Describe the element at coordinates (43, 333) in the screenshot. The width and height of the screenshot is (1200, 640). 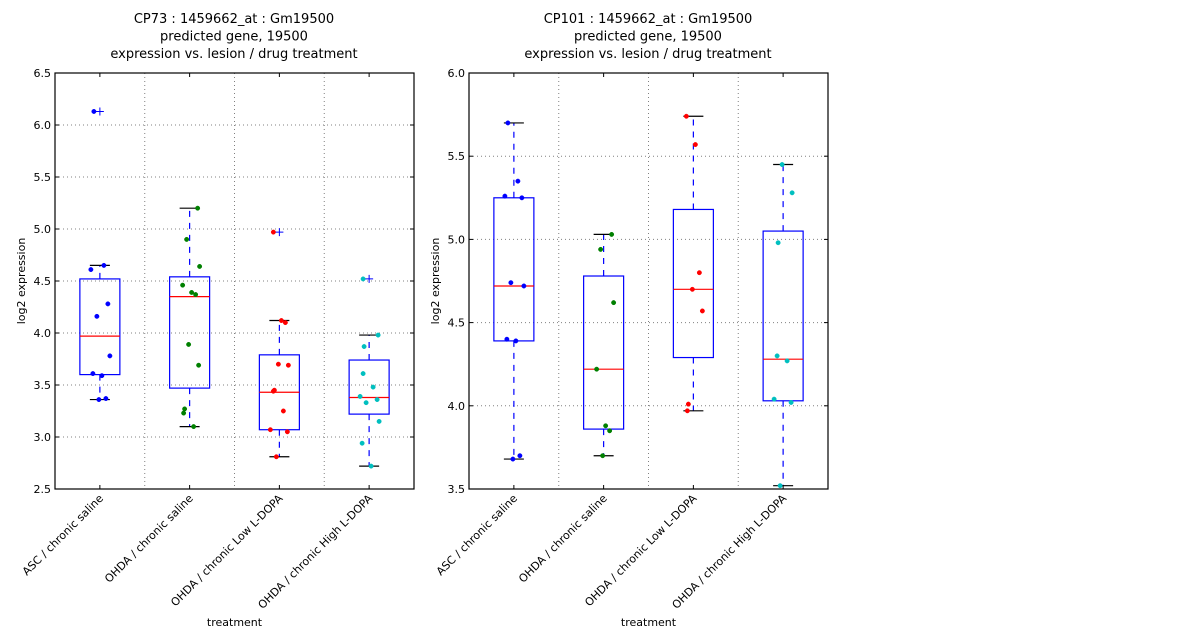
I see `y-tick-label: 4.0` at that location.